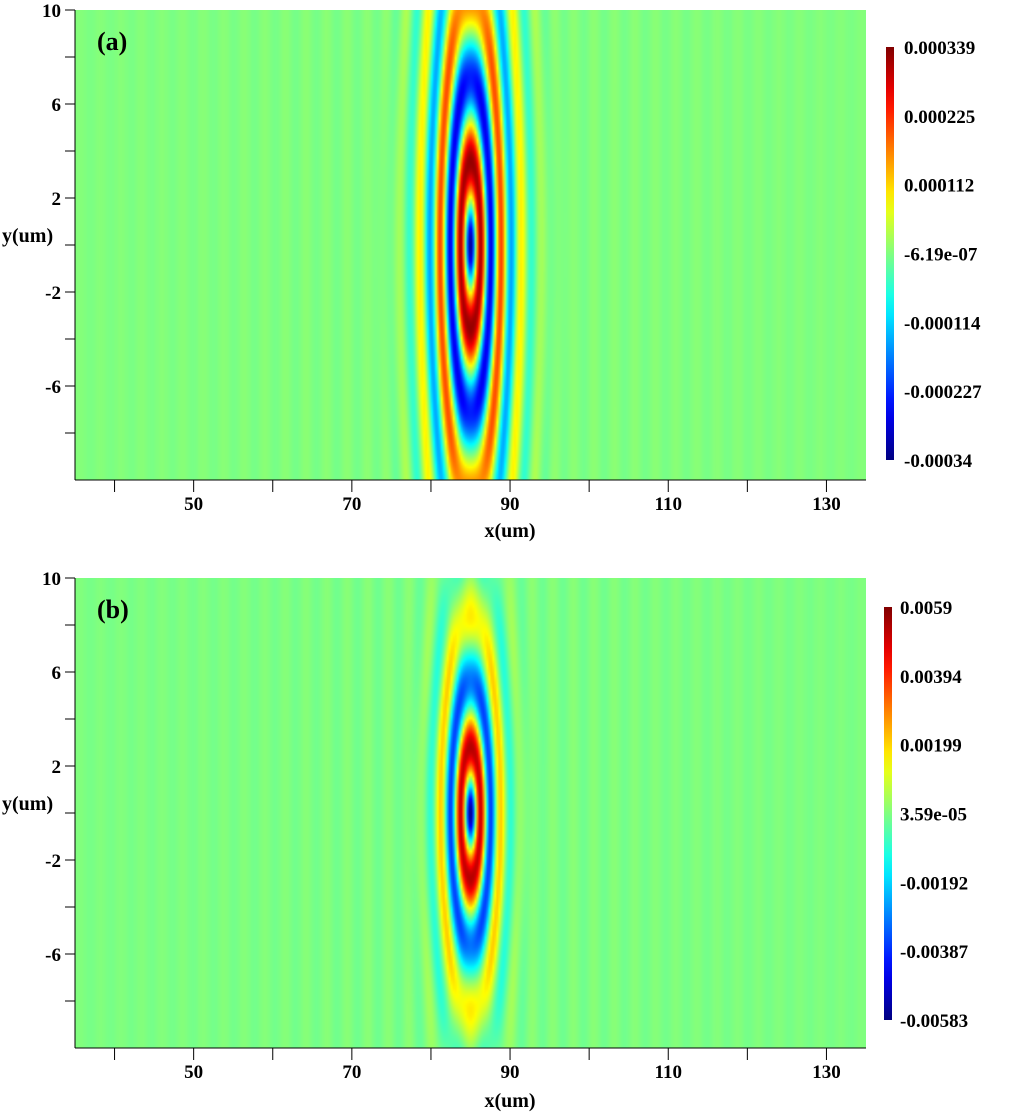  What do you see at coordinates (939, 48) in the screenshot?
I see `colorbar-label: 0.000339` at bounding box center [939, 48].